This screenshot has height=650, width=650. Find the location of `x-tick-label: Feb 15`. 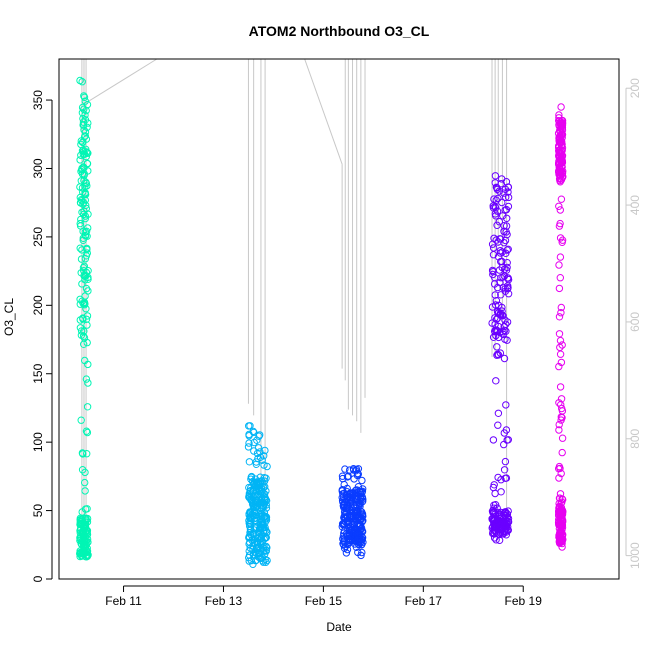

x-tick-label: Feb 15 is located at coordinates (324, 601).